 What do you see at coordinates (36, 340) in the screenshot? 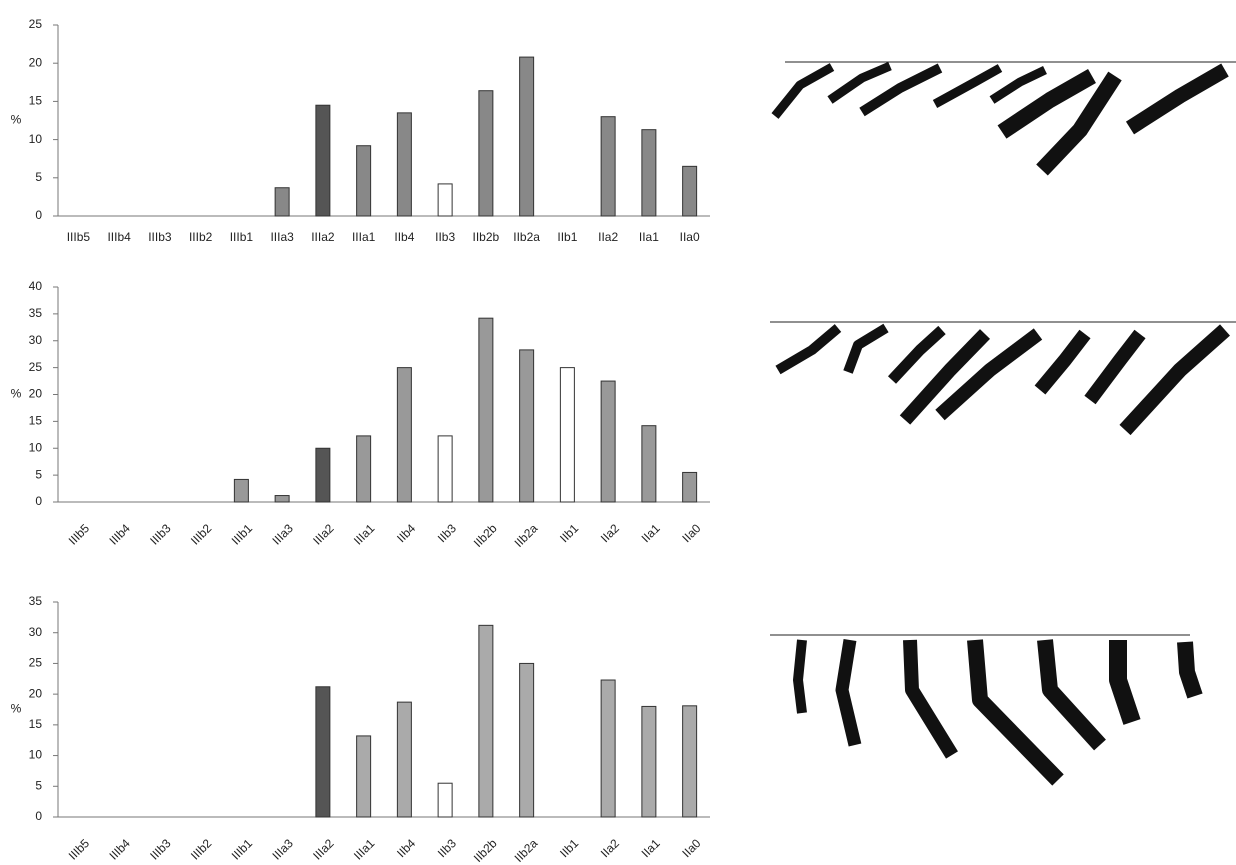
I see `y-tick-label: 30` at bounding box center [36, 340].